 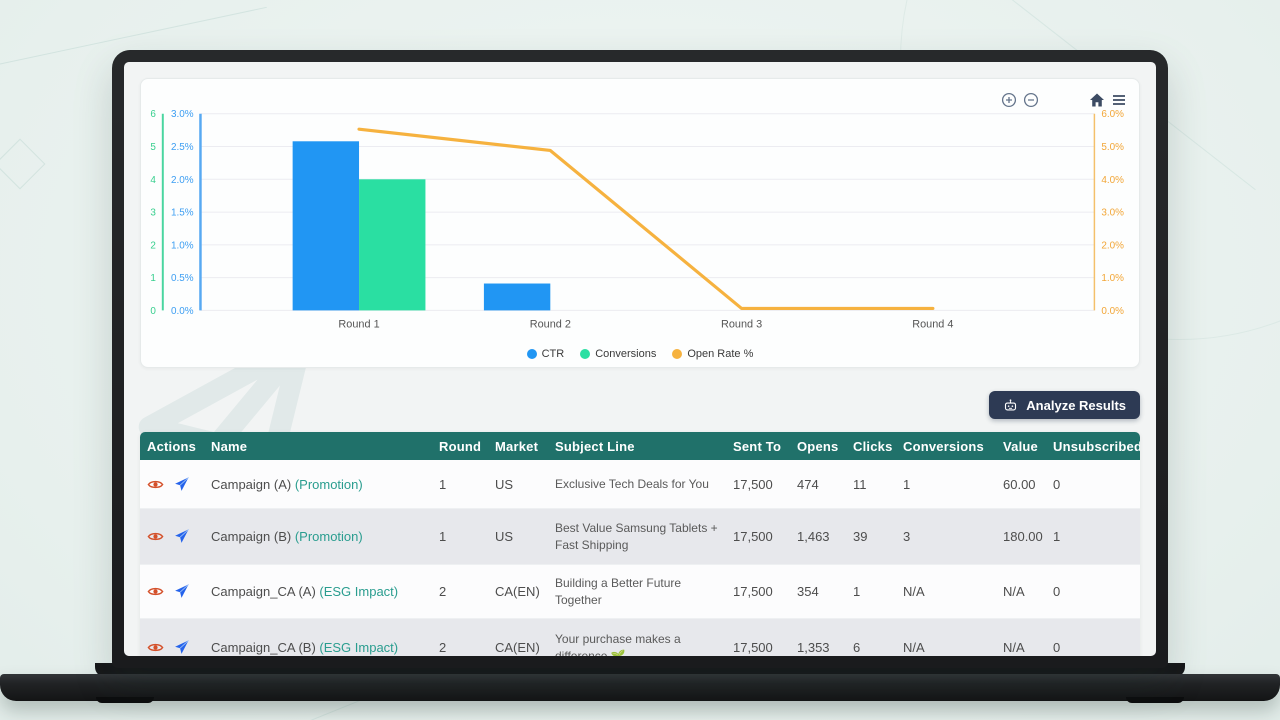 I want to click on cell-value: 60.00, so click(x=1019, y=484).